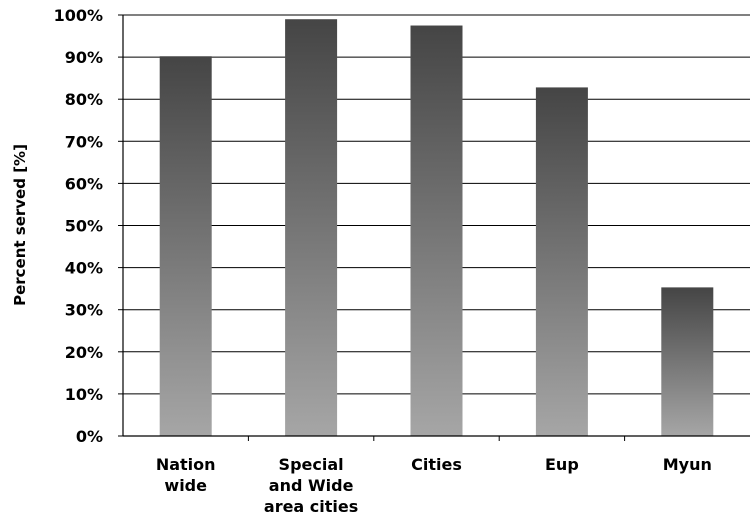  Describe the element at coordinates (84, 268) in the screenshot. I see `y-tick-label: 40%` at that location.